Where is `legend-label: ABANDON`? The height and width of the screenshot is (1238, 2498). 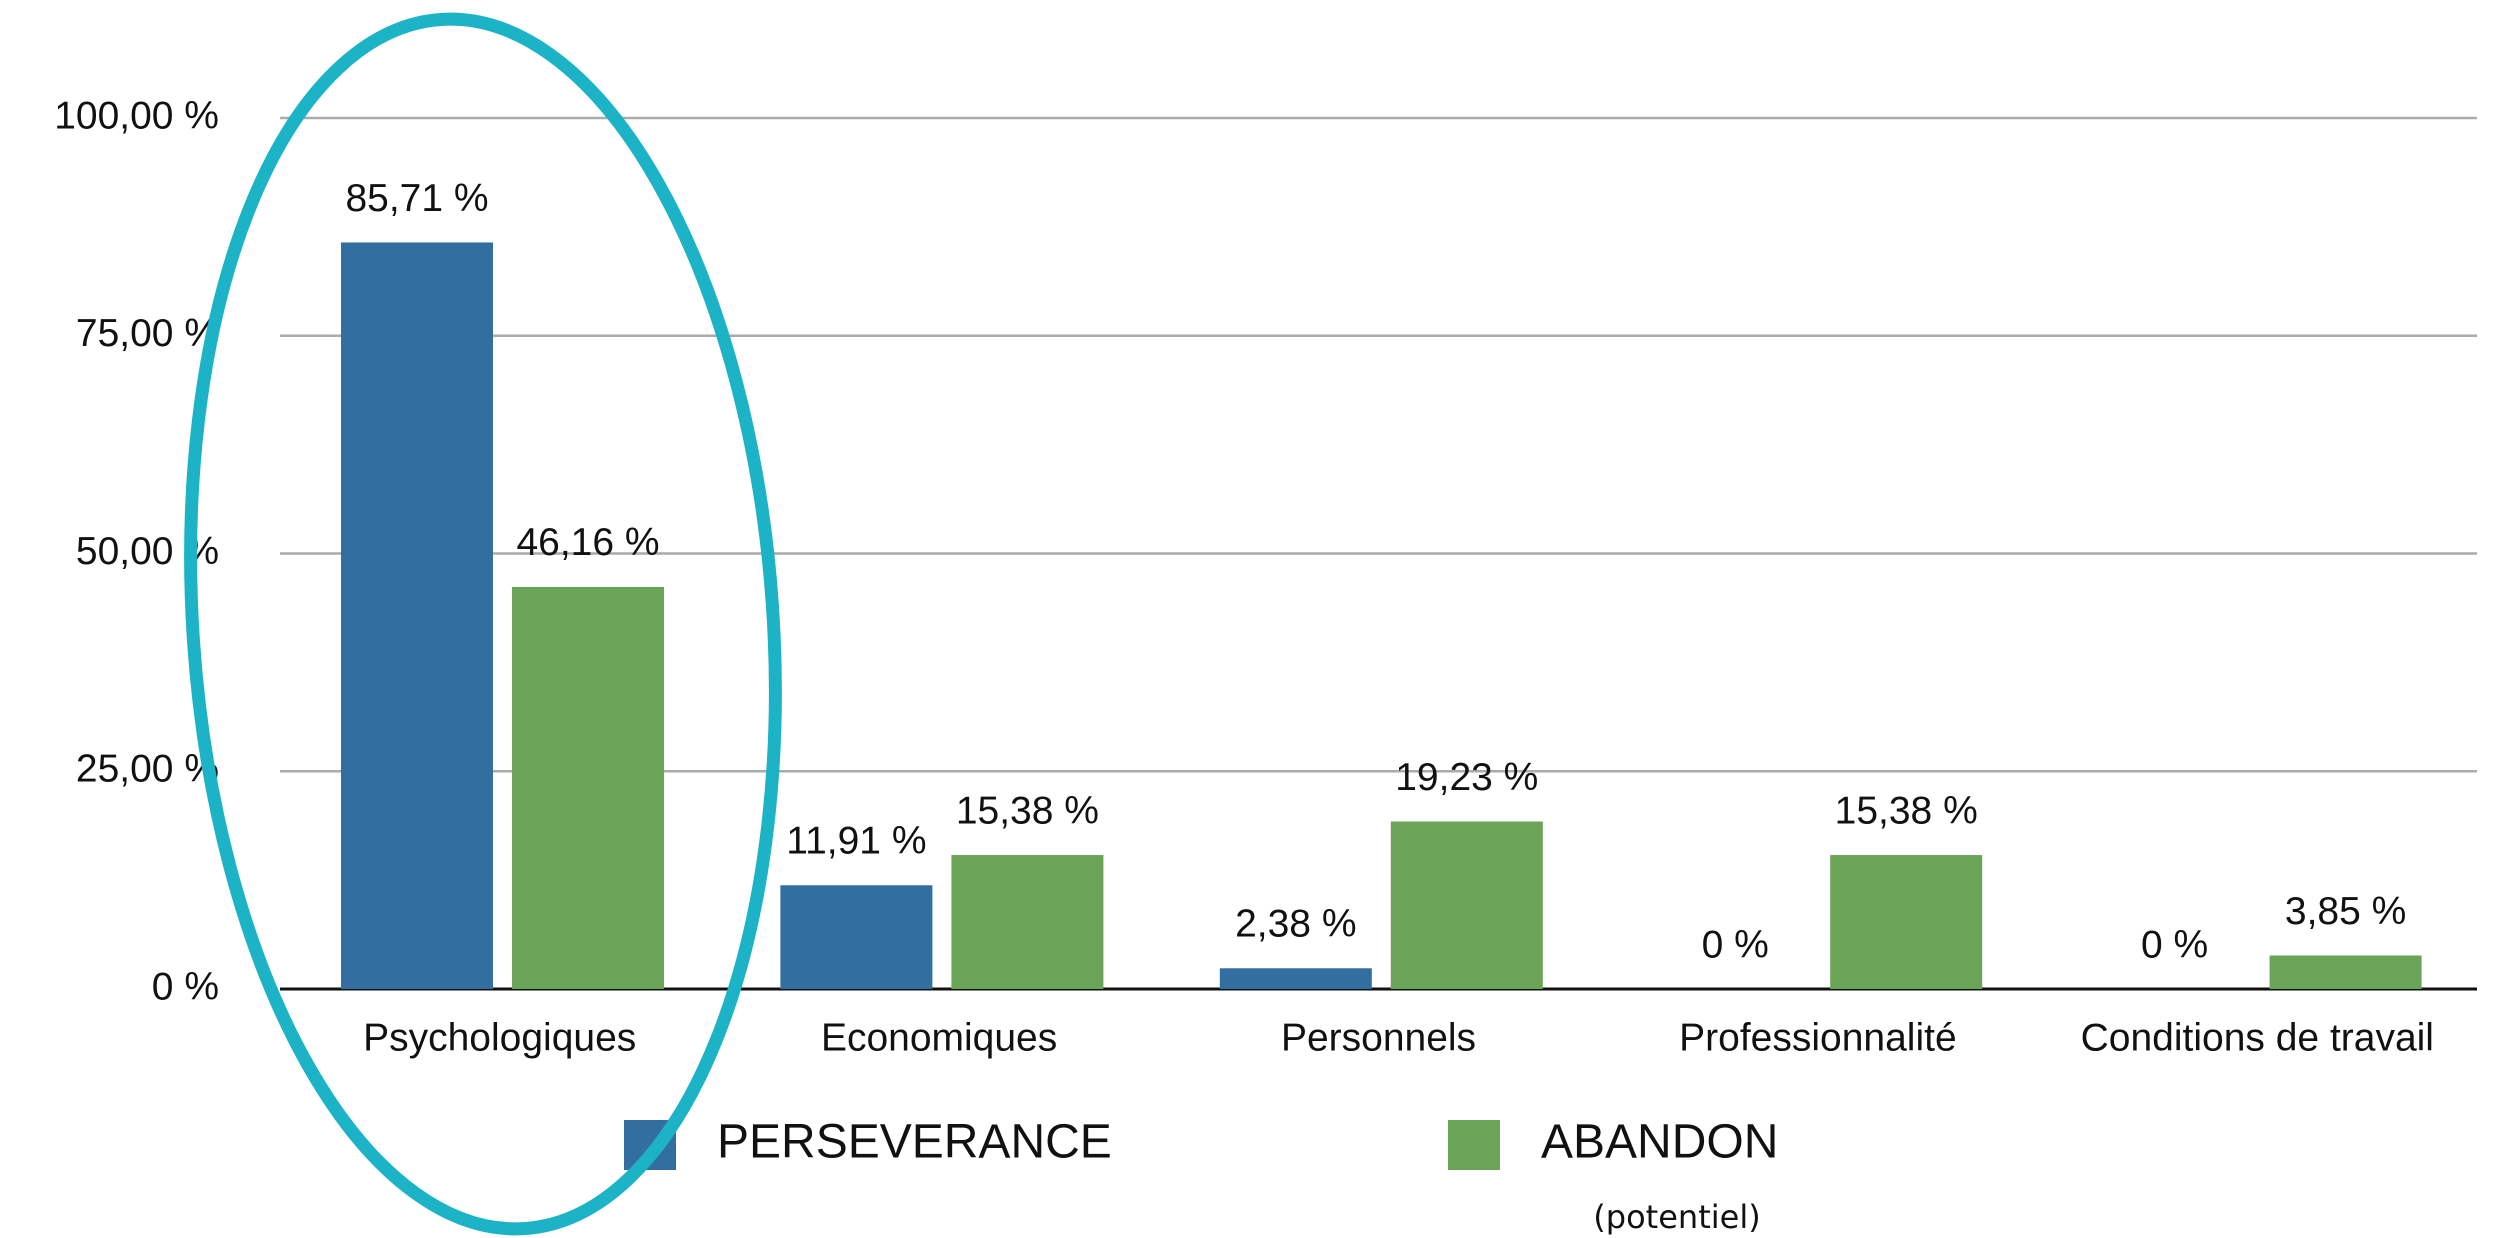 legend-label: ABANDON is located at coordinates (1659, 1142).